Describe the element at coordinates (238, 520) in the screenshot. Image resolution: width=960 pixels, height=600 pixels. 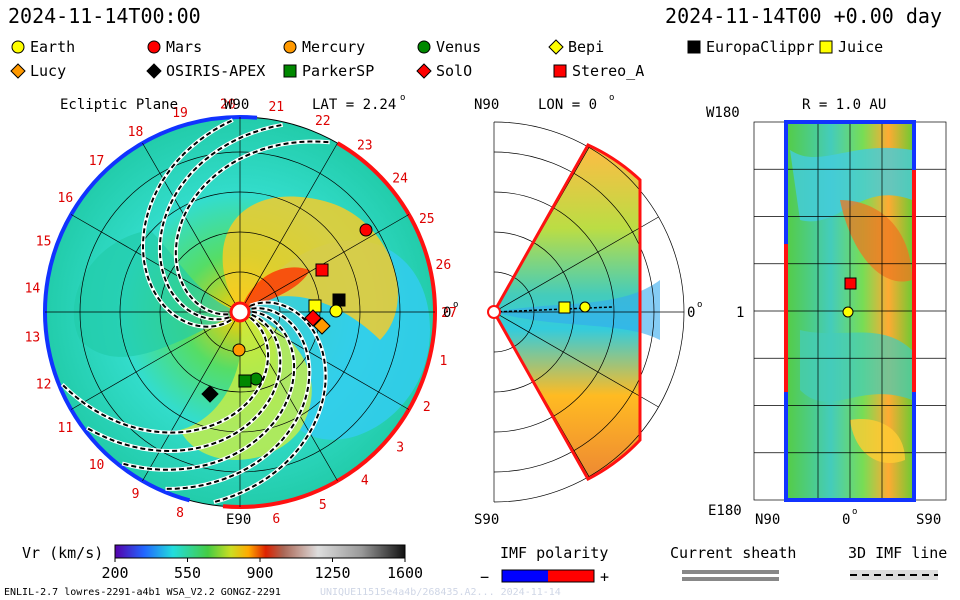
I see `e90-label: E90` at that location.